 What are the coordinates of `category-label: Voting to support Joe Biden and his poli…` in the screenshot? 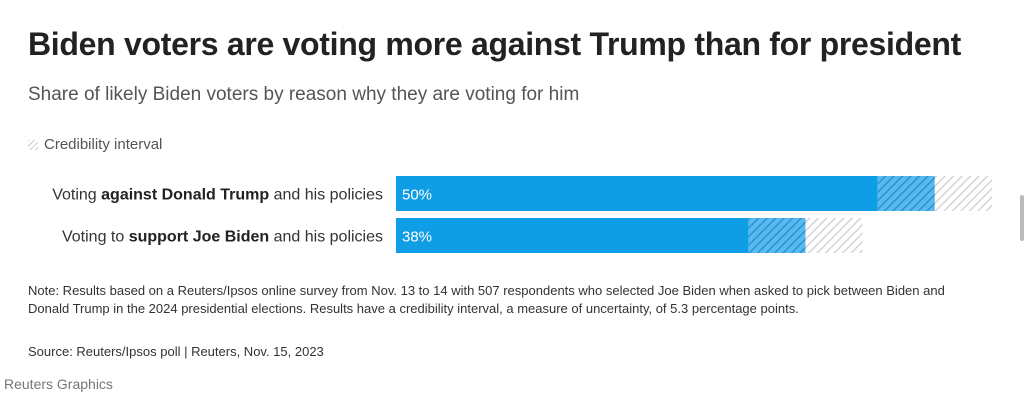 It's located at (222, 237).